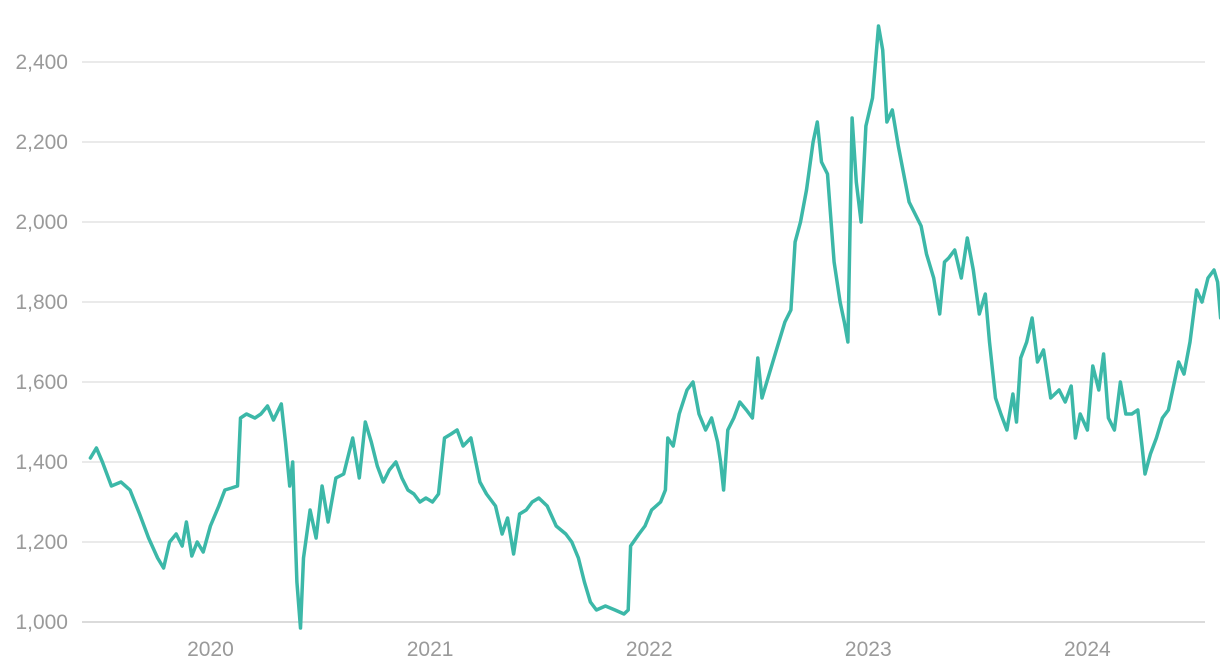  Describe the element at coordinates (430, 649) in the screenshot. I see `x-tick-label: 2021` at that location.